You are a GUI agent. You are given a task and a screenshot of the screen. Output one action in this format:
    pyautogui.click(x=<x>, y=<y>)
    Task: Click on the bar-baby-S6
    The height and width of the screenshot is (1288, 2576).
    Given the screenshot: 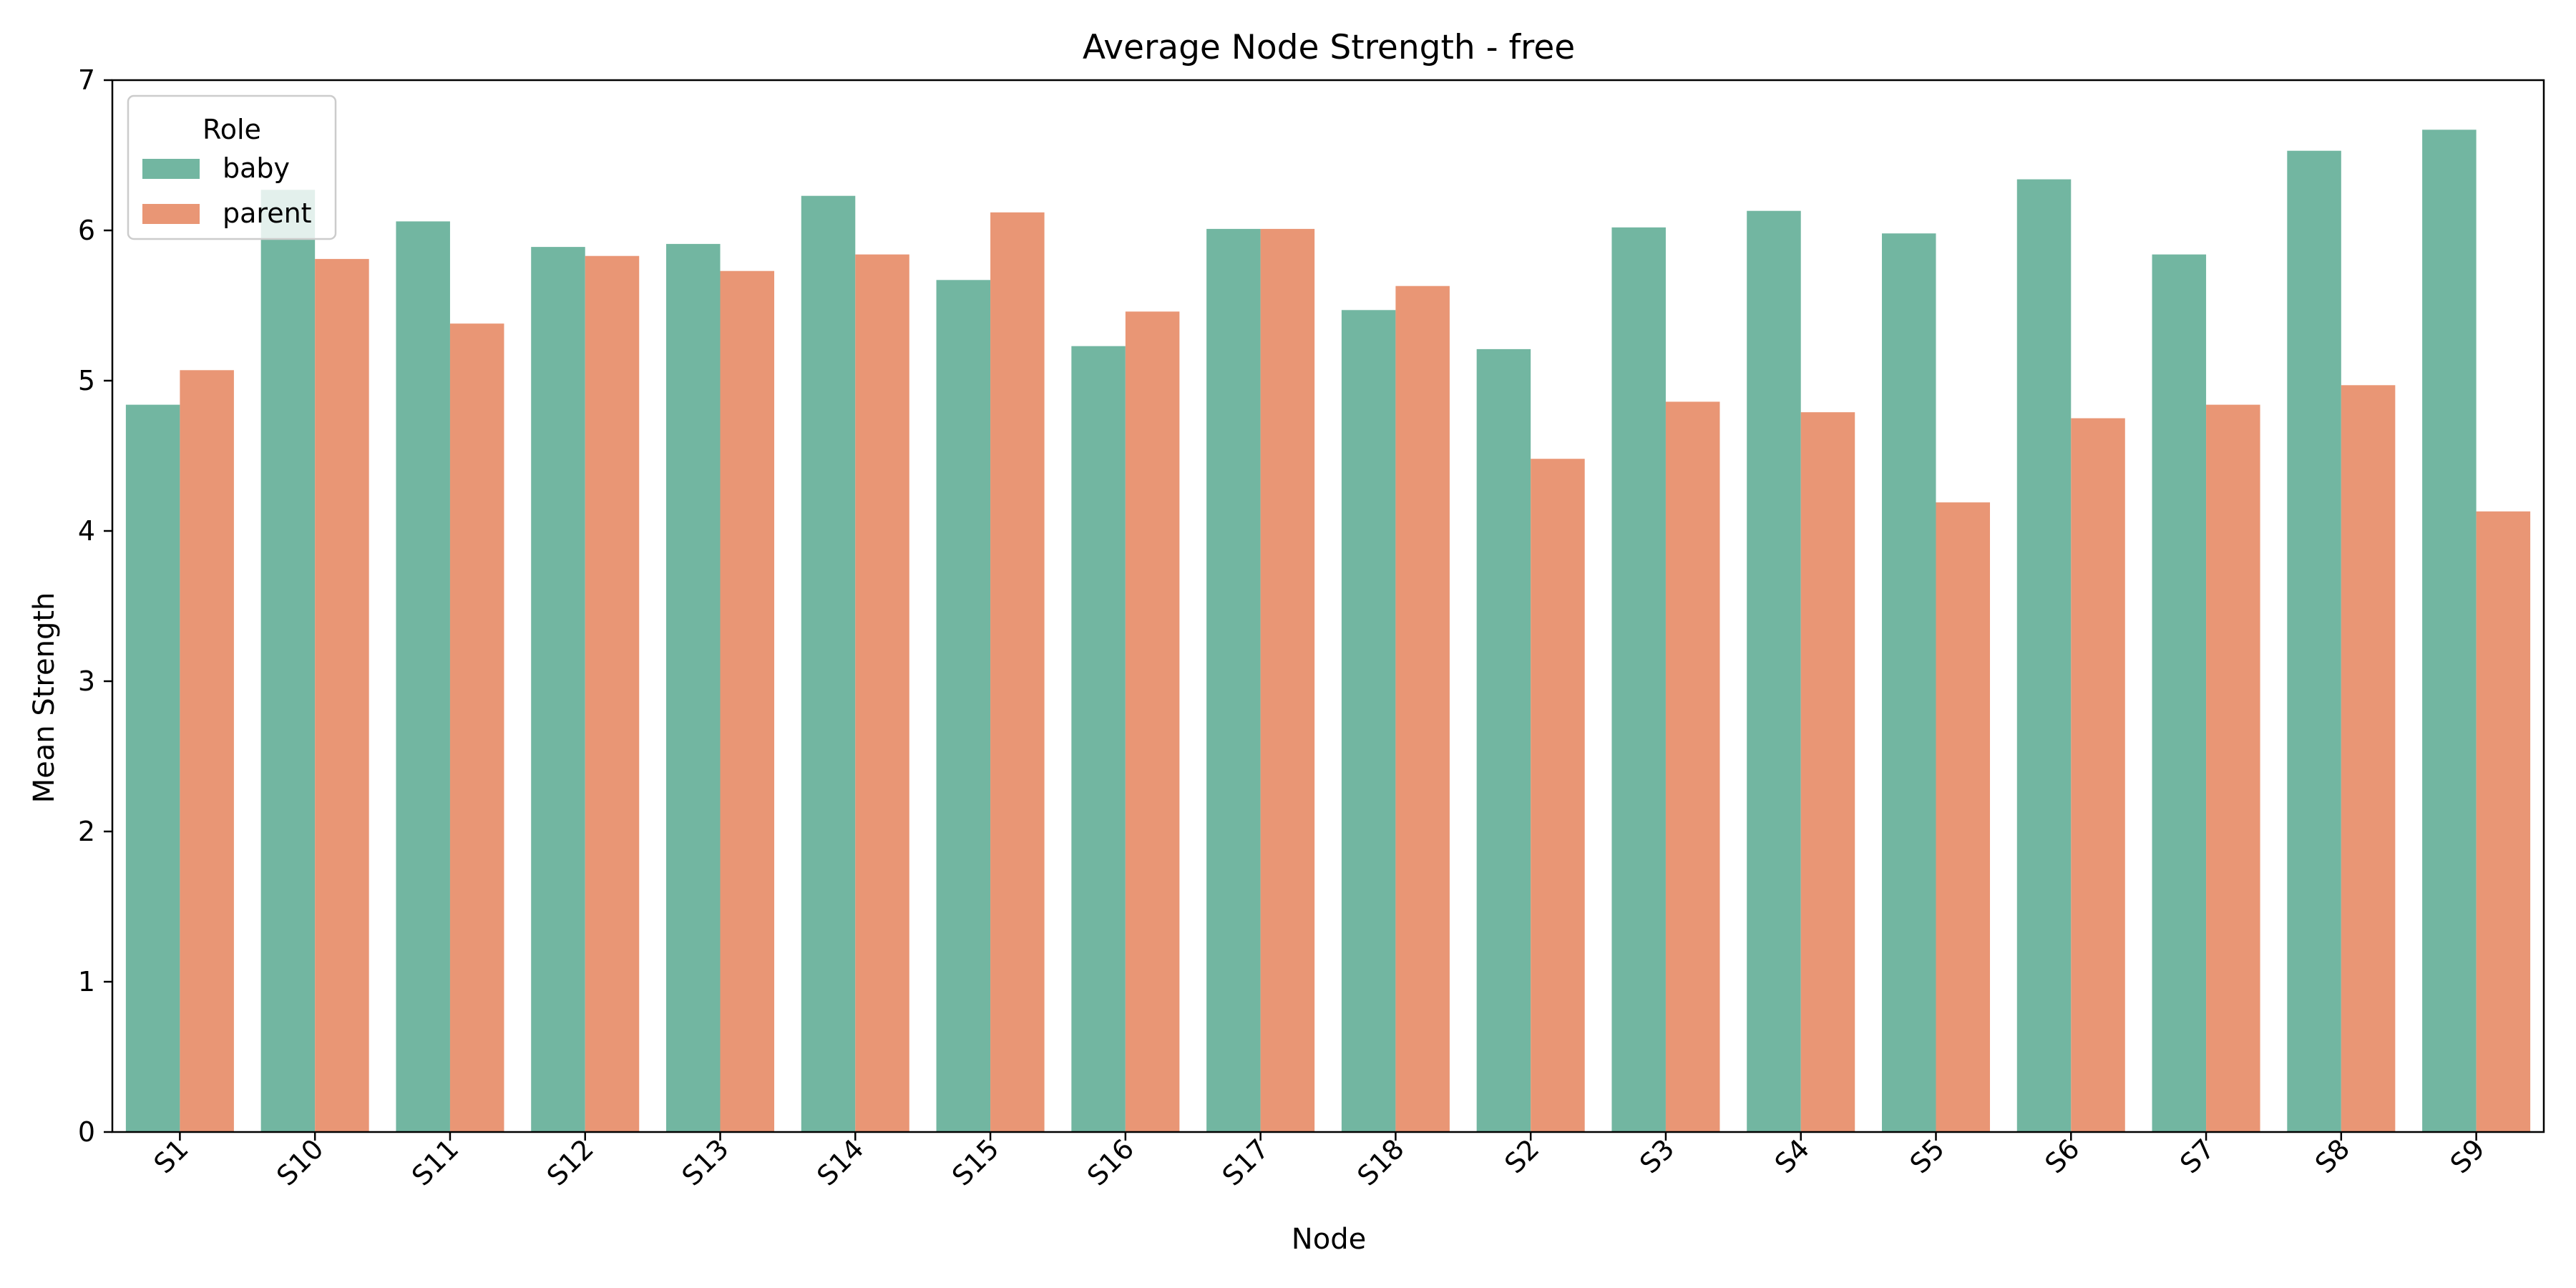 What is the action you would take?
    pyautogui.click(x=2044, y=656)
    